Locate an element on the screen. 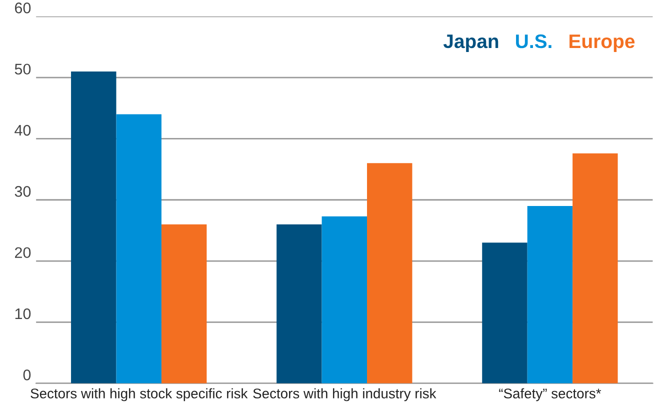  text: U.S. is located at coordinates (534, 41).